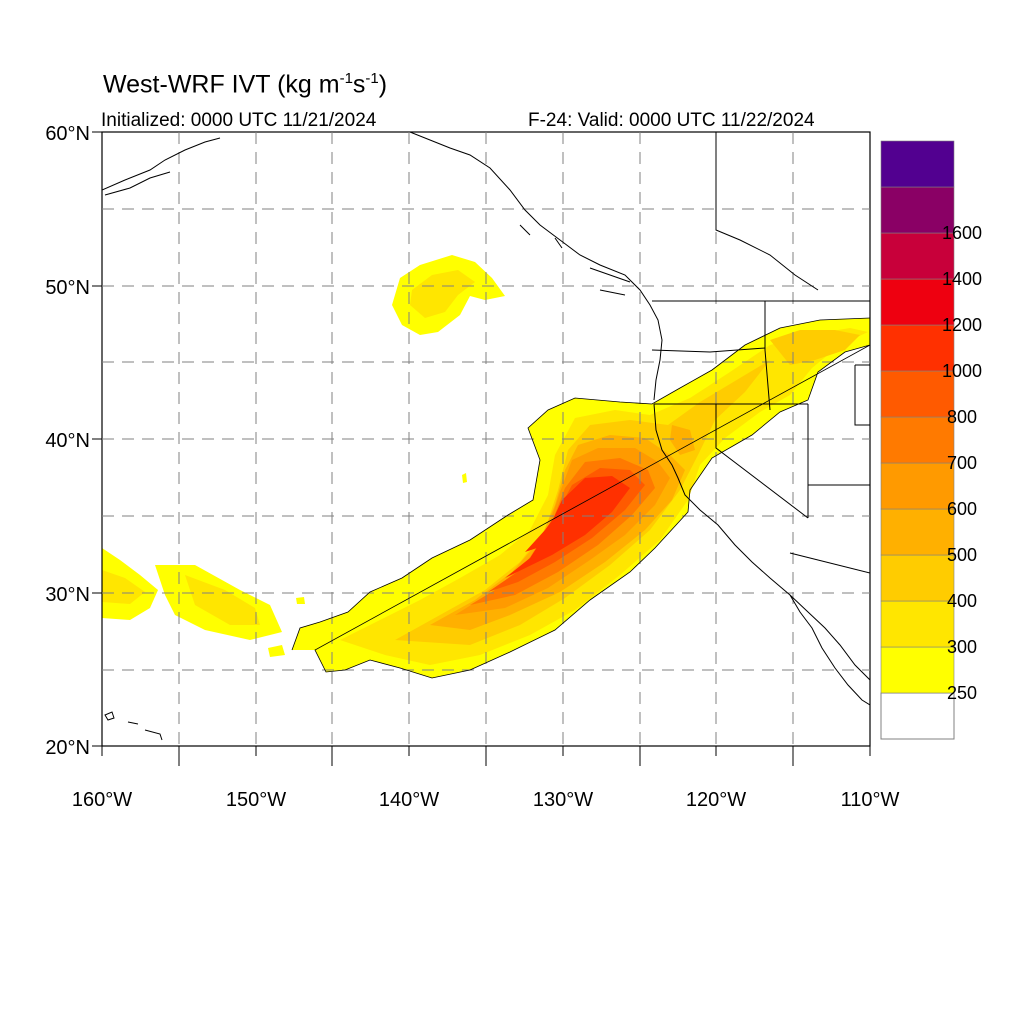 The height and width of the screenshot is (1024, 1024). I want to click on border-mexico, so click(829, 563).